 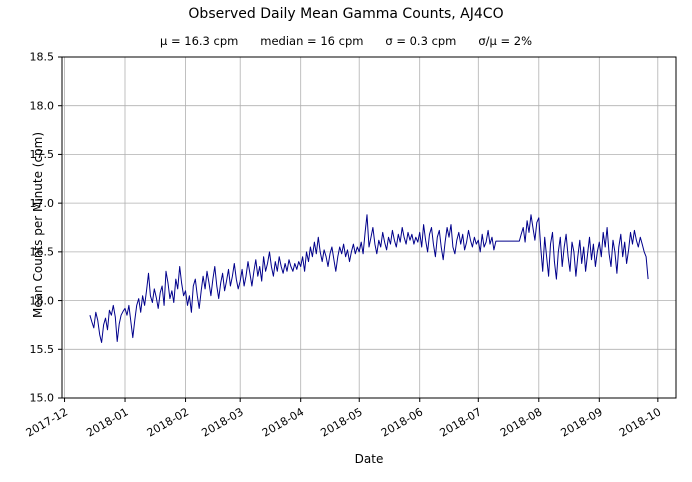 What do you see at coordinates (369, 459) in the screenshot?
I see `x-axis-label: Date` at bounding box center [369, 459].